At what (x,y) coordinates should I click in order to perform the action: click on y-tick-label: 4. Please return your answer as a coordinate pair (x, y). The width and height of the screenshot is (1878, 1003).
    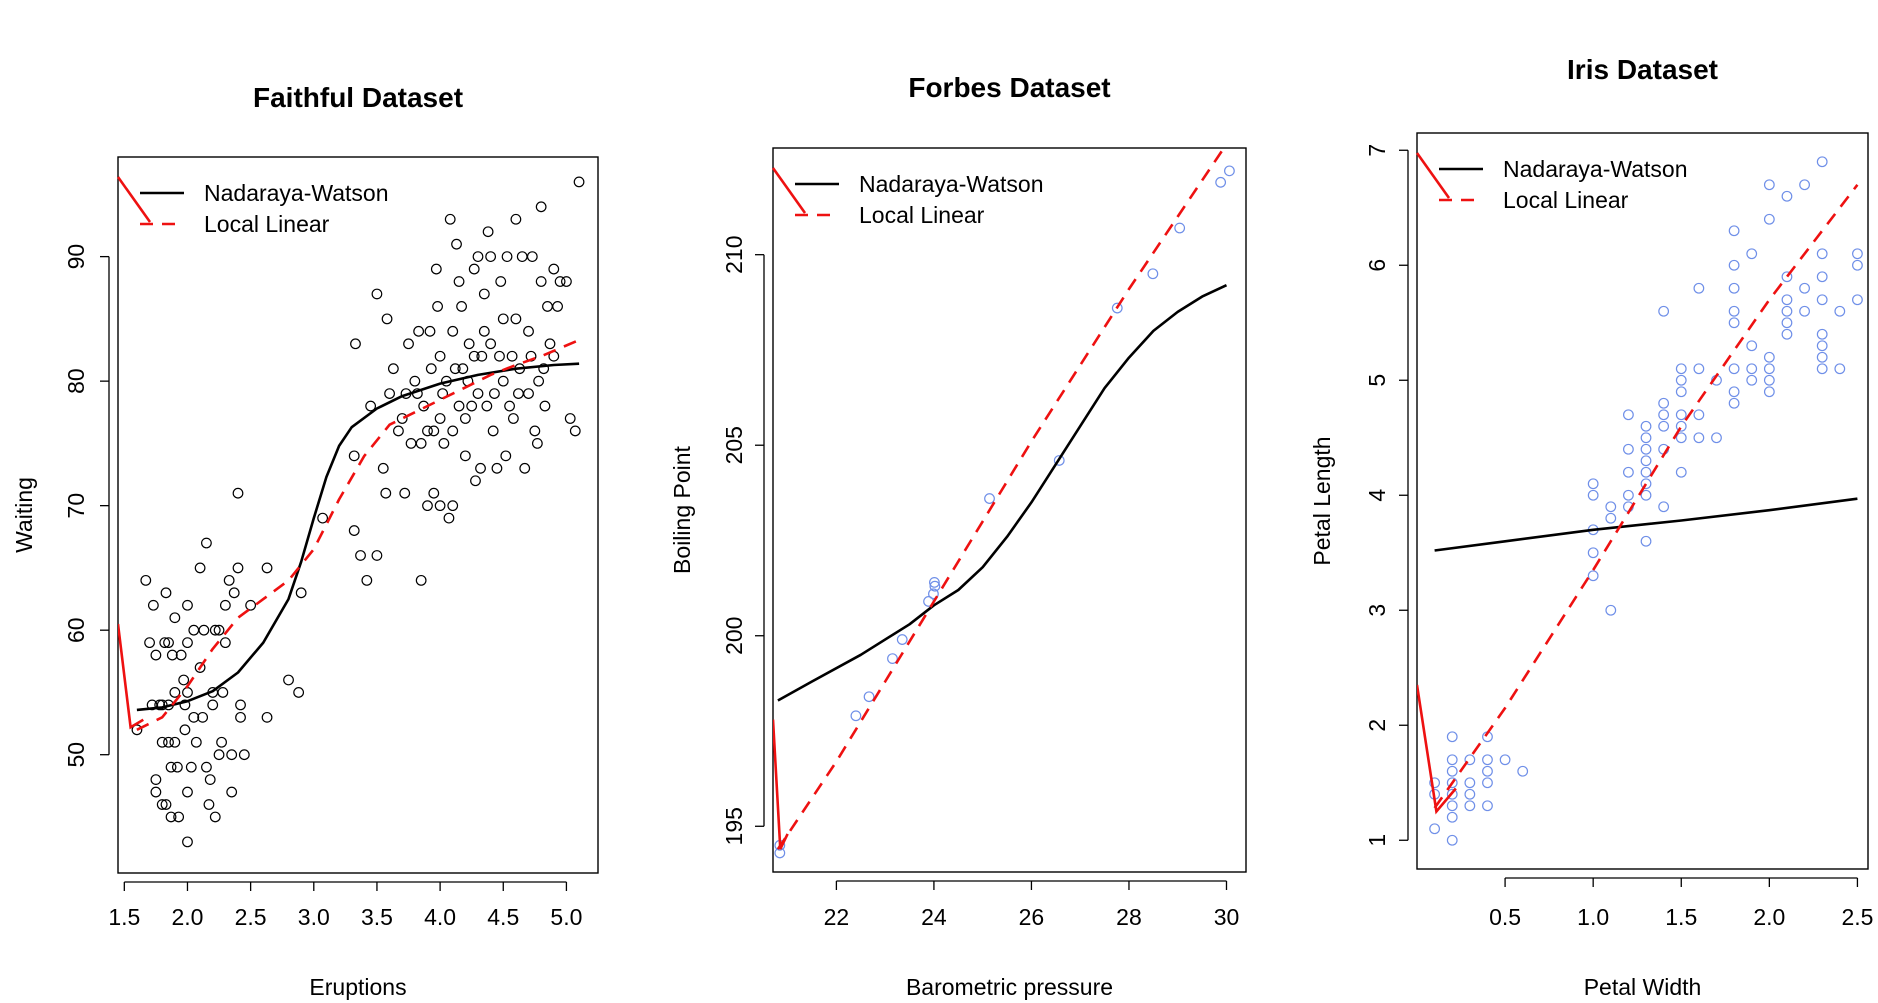
    Looking at the image, I should click on (1377, 495).